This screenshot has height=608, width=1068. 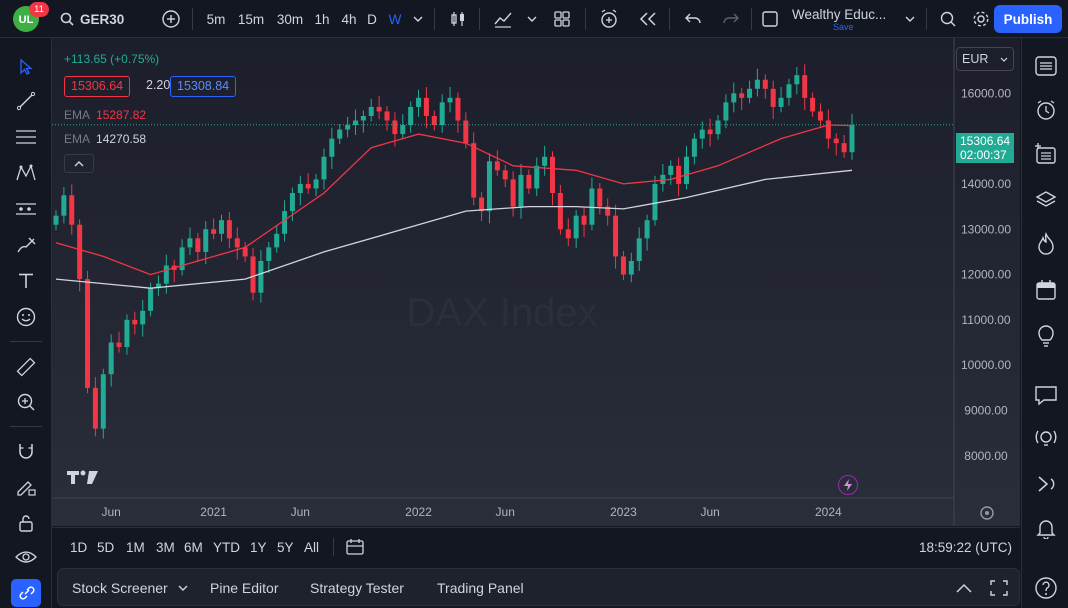 I want to click on help-button, so click(x=1045, y=588).